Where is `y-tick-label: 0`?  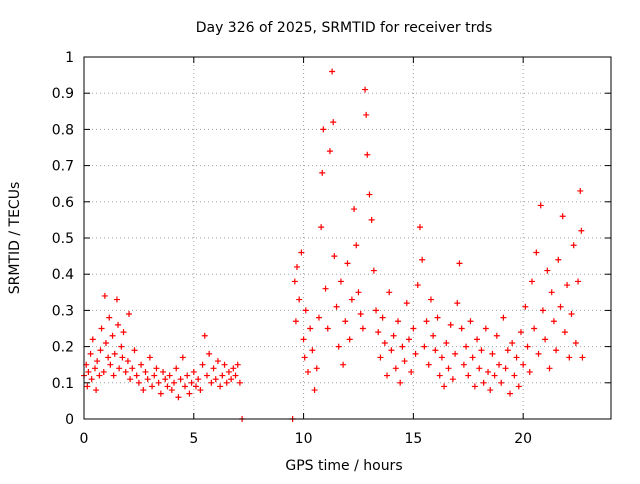 y-tick-label: 0 is located at coordinates (69, 420).